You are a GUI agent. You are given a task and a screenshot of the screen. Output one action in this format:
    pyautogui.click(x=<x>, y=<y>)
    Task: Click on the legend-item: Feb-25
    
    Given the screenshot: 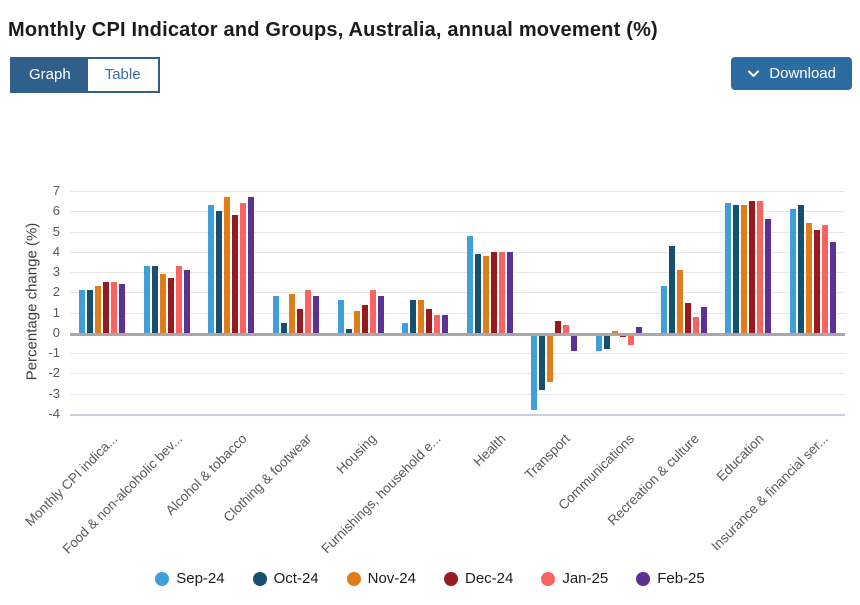 What is the action you would take?
    pyautogui.click(x=670, y=578)
    